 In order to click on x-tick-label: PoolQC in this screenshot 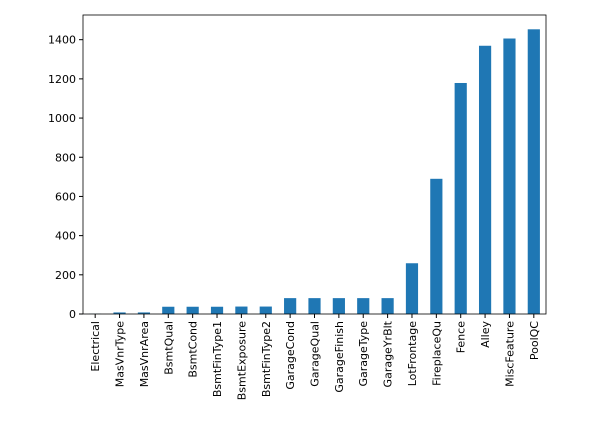, I will do `click(534, 340)`.